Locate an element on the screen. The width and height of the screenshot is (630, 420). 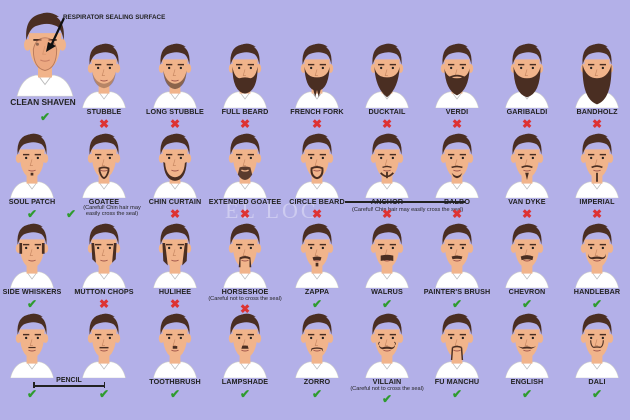
beard-style-extgoatee: EXTENDED GOATEE ✖ is located at coordinates (245, 173).